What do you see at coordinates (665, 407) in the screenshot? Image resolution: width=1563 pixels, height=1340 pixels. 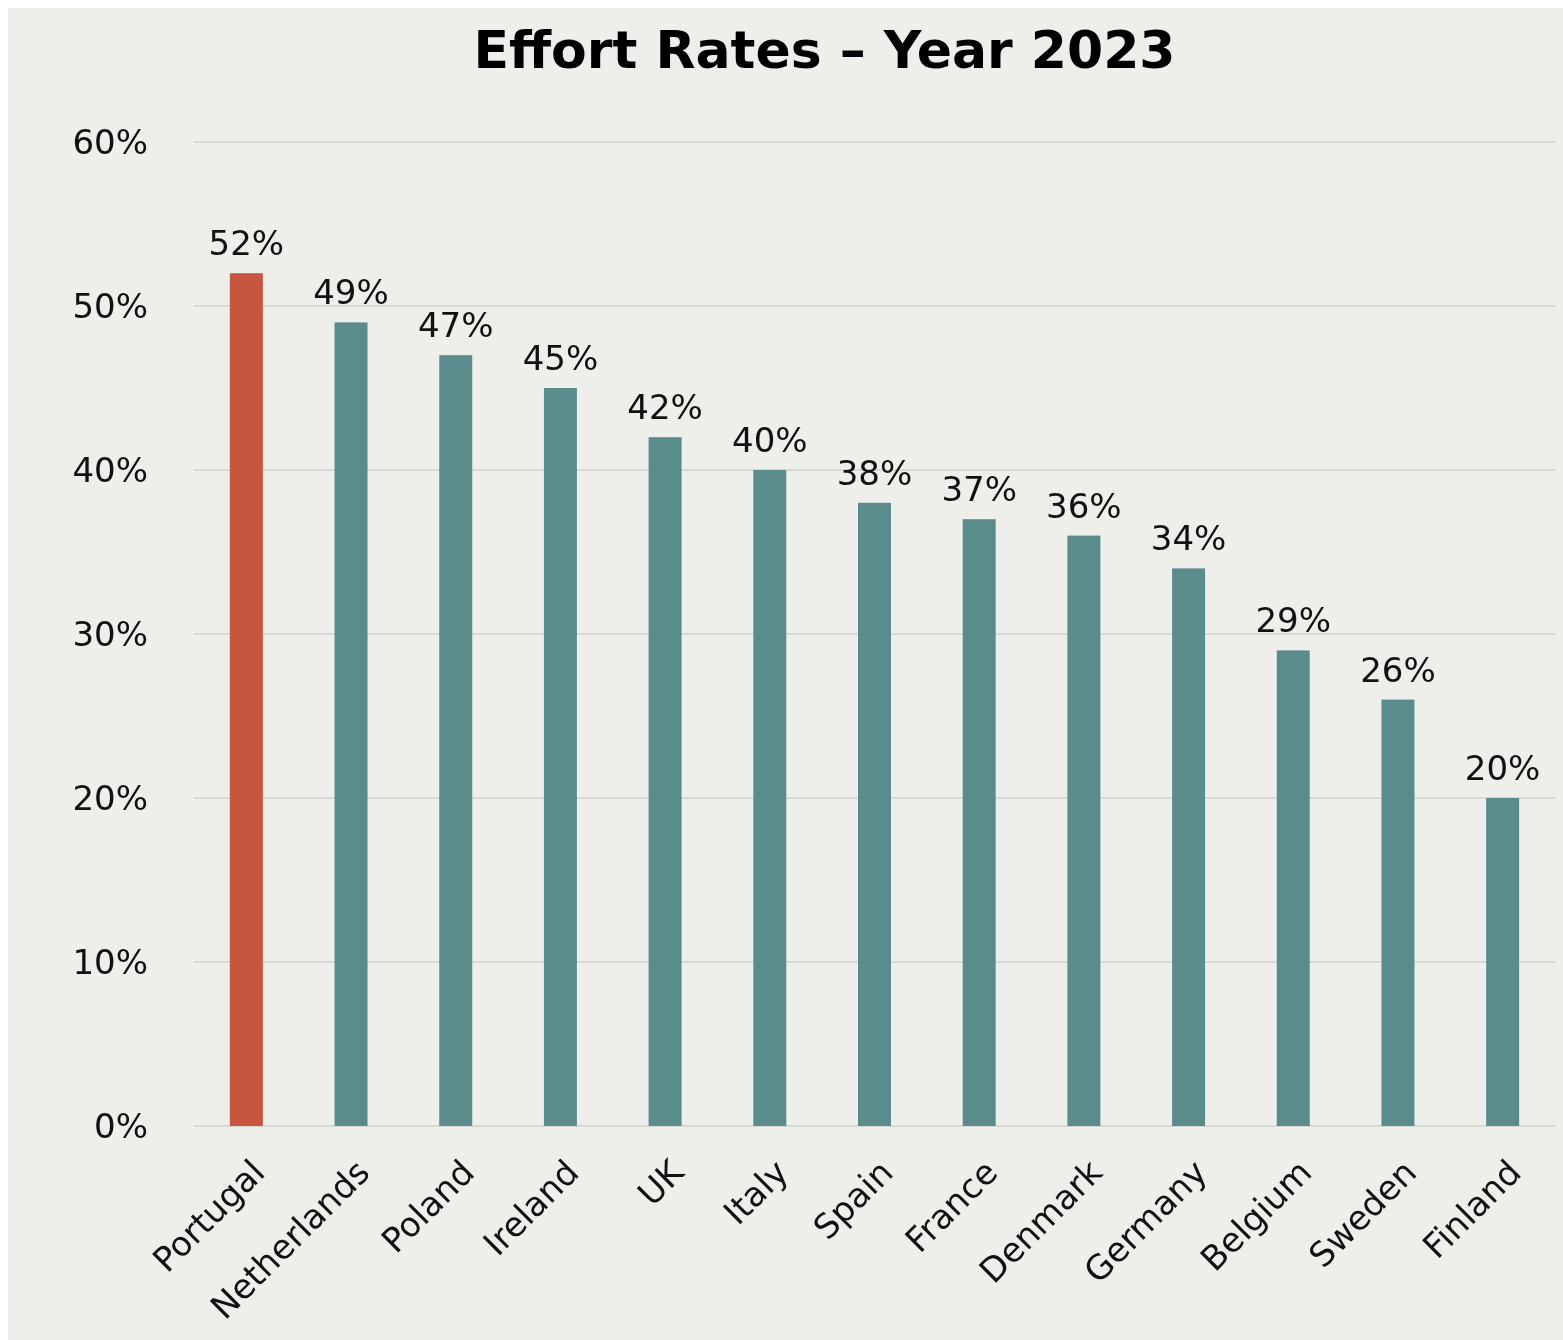 I see `data-label: 42%` at bounding box center [665, 407].